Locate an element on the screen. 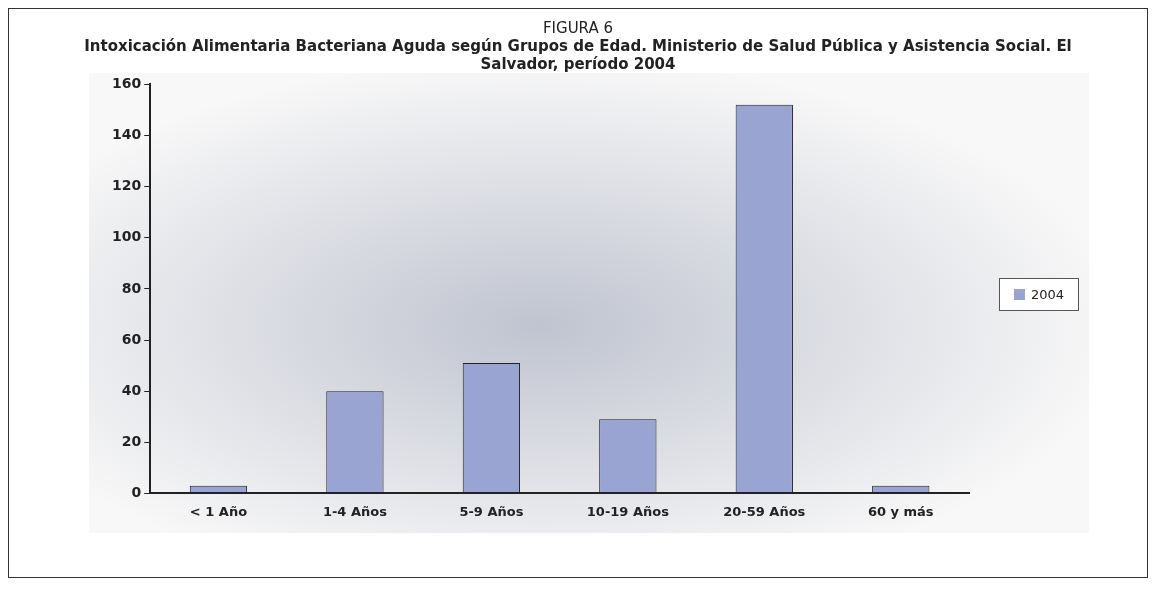 The image size is (1160, 596). chart-title: Intoxicación Alimentaria Bacteriana Aguda según Grupos de Edad. Ministerio de Salud Pública y Asistencia Social. El Salvador, período 2004 is located at coordinates (578, 55).